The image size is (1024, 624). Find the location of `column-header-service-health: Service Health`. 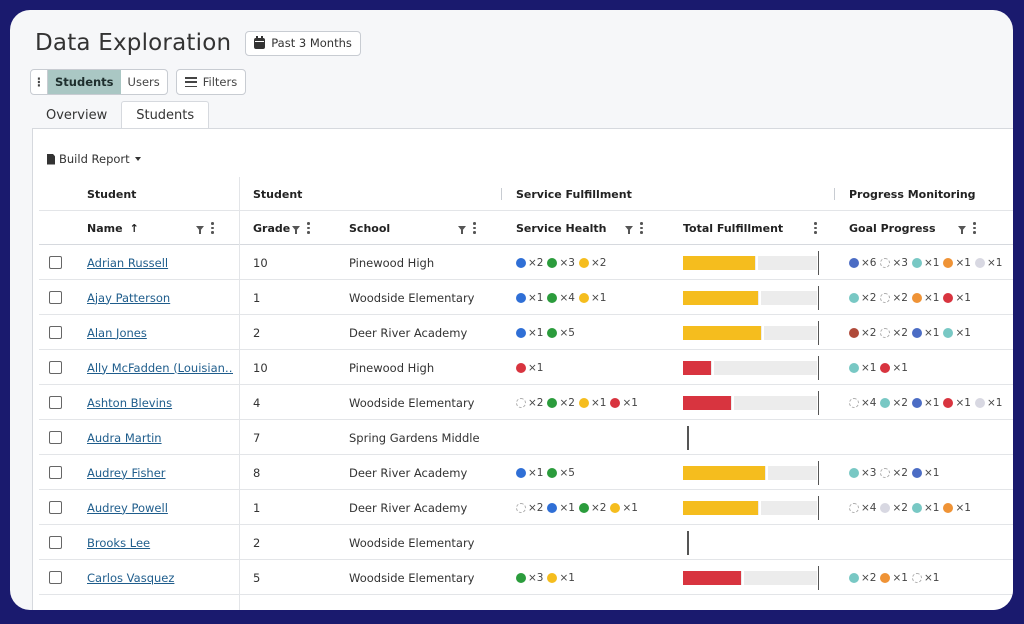

column-header-service-health: Service Health is located at coordinates (561, 228).